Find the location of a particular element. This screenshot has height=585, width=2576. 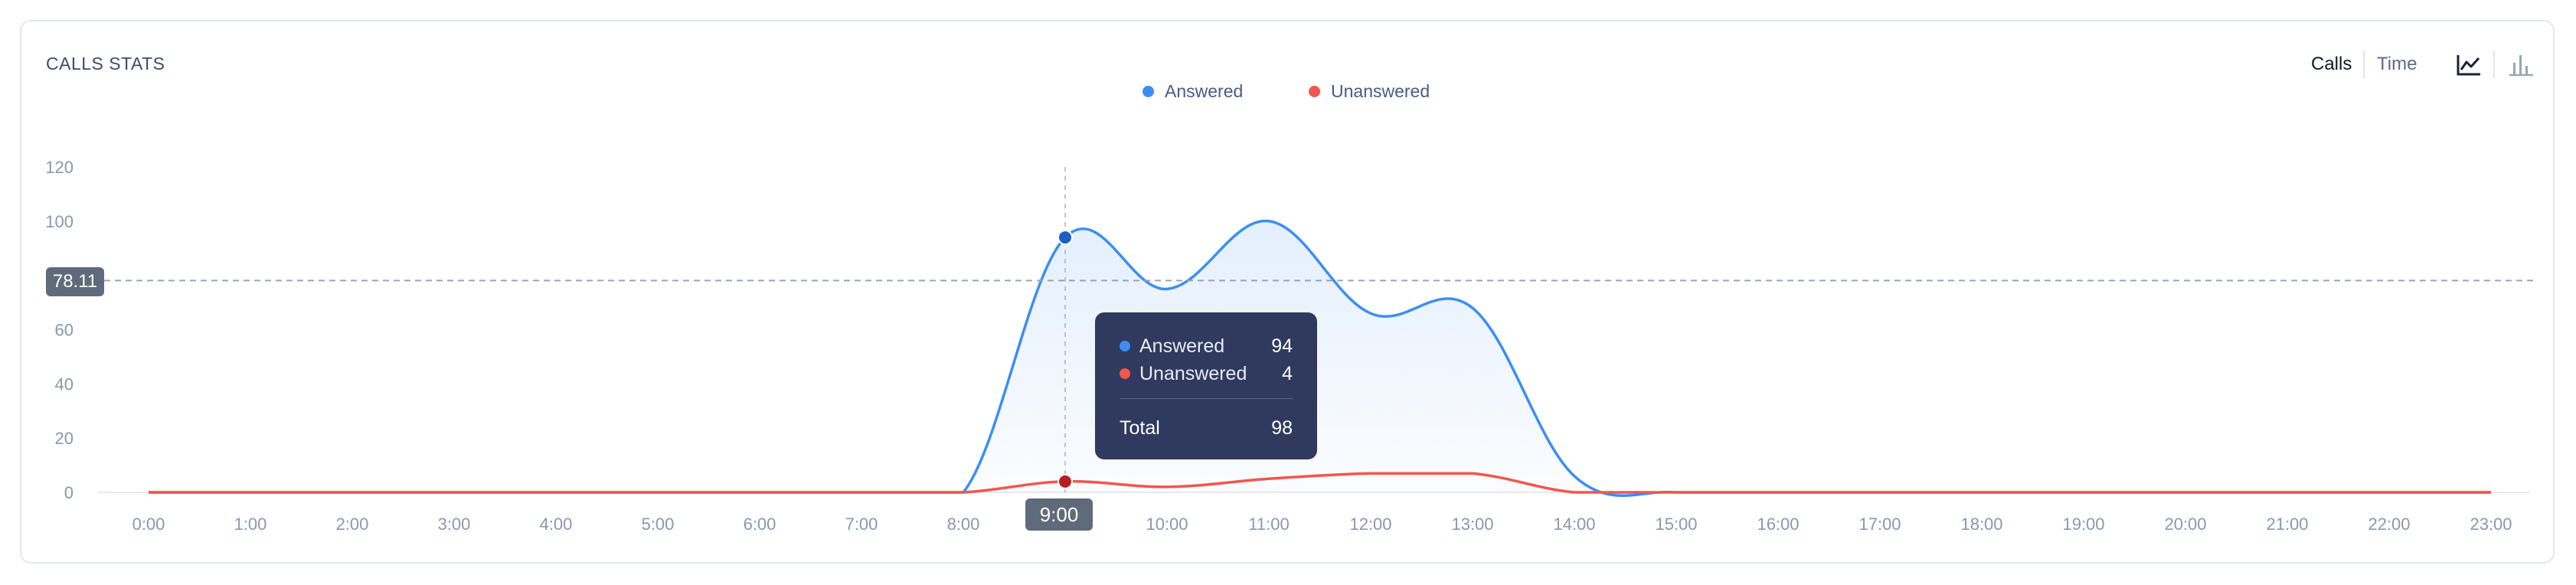

line-chart-icon is located at coordinates (2468, 65).